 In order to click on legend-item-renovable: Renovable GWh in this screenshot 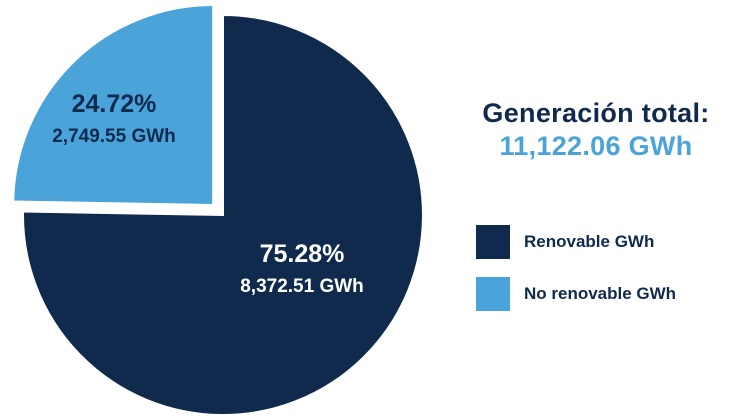, I will do `click(576, 242)`.